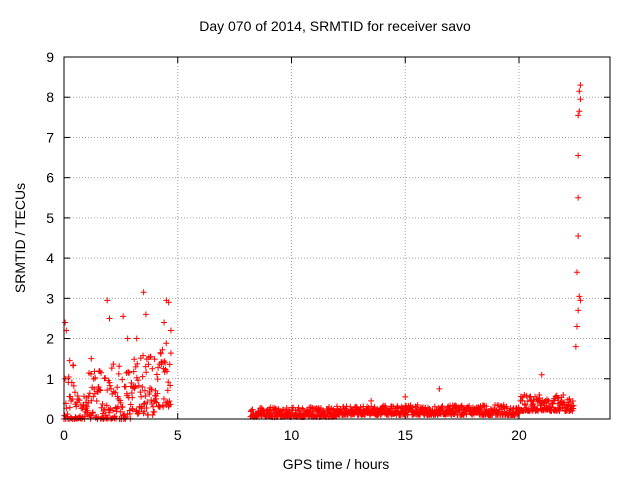 The width and height of the screenshot is (640, 480). What do you see at coordinates (336, 464) in the screenshot?
I see `x-axis-label: GPS time / hours` at bounding box center [336, 464].